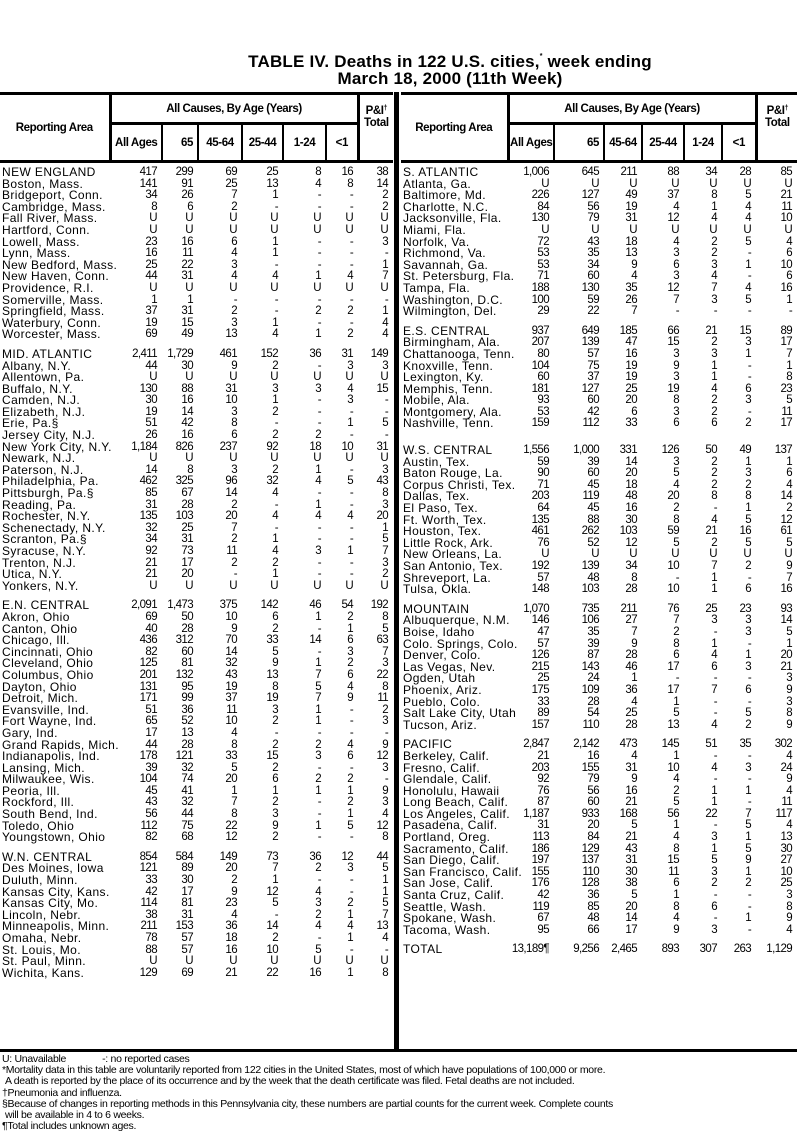  Describe the element at coordinates (144, 605) in the screenshot. I see `all-ages-cell: 2,091` at that location.